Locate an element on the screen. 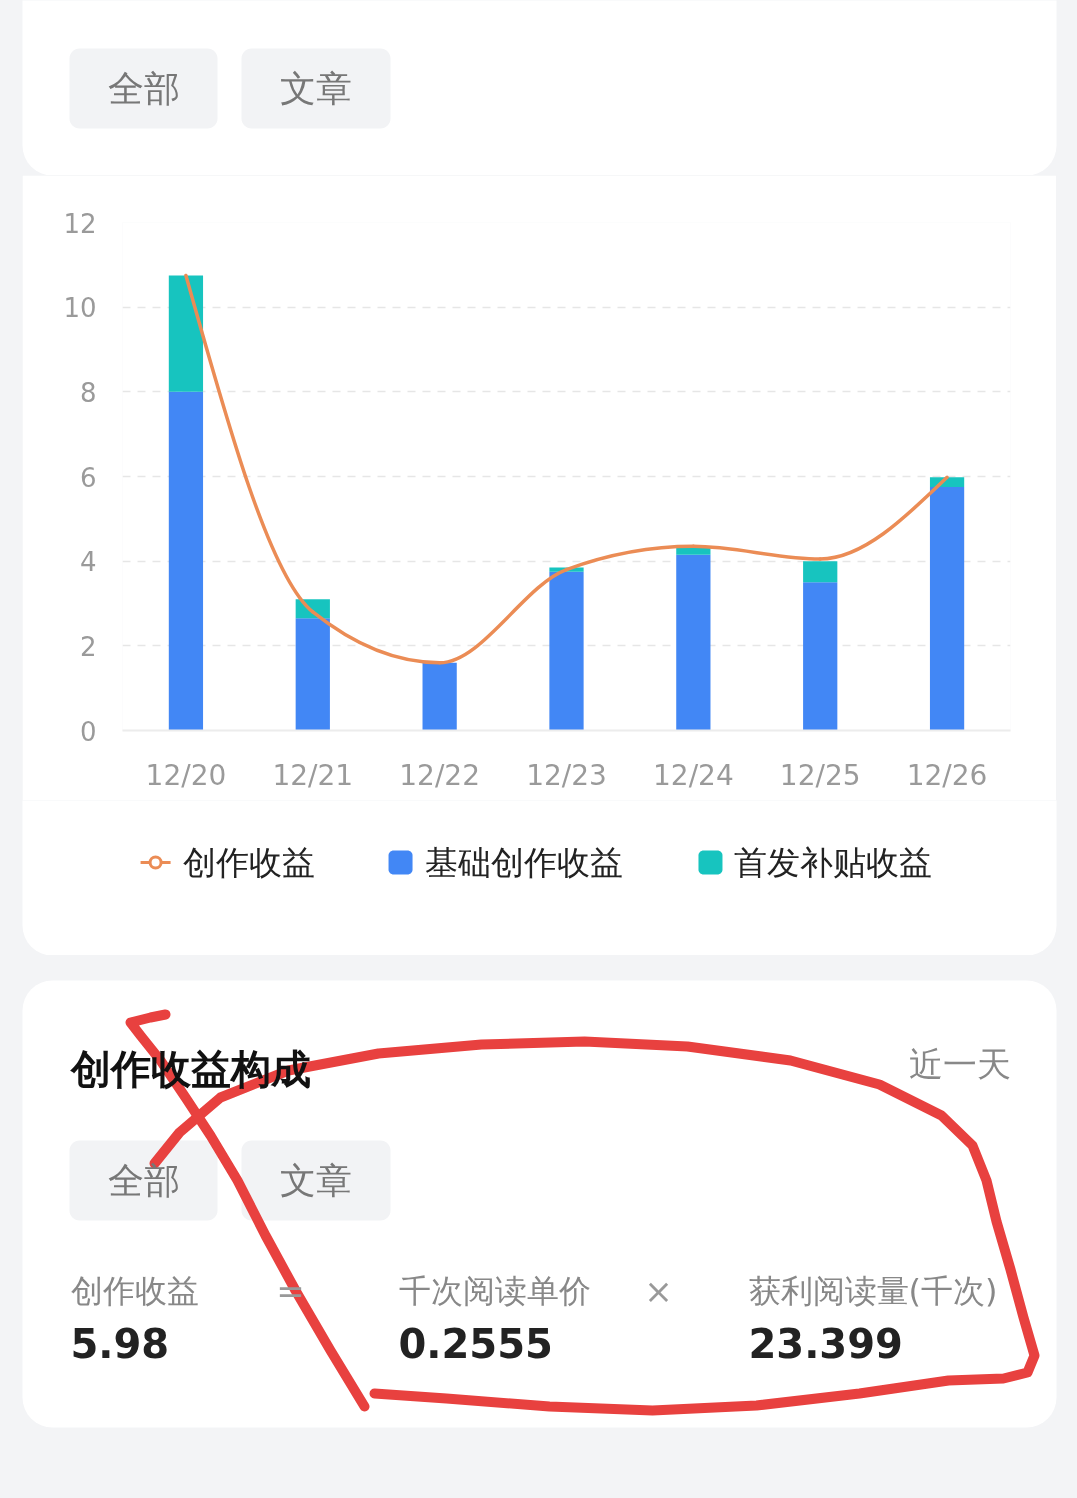 This screenshot has width=1077, height=1498. x-tick-label: 12/20 is located at coordinates (186, 775).